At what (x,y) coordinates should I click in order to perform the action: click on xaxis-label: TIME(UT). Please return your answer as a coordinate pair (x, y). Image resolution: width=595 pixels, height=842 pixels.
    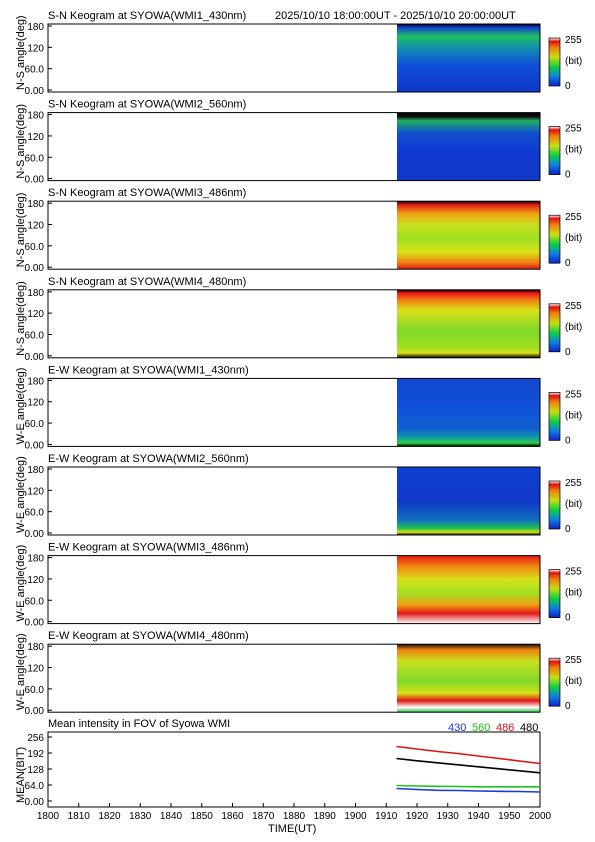
    Looking at the image, I should click on (292, 829).